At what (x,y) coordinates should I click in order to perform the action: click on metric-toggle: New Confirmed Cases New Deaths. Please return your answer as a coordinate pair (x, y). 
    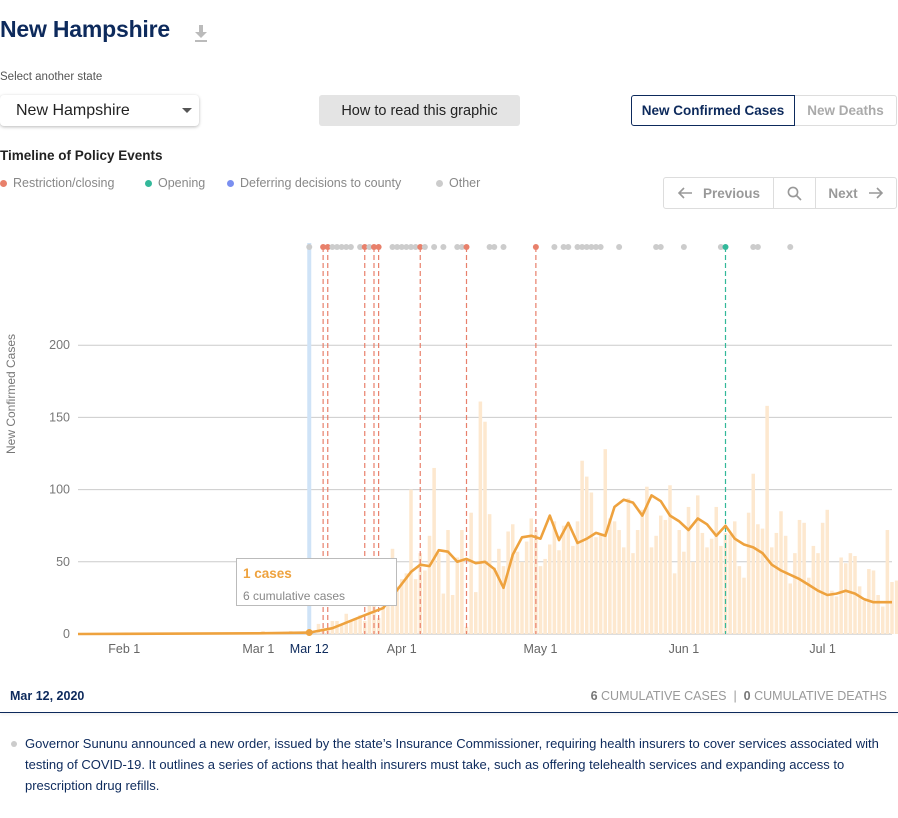
    Looking at the image, I should click on (764, 110).